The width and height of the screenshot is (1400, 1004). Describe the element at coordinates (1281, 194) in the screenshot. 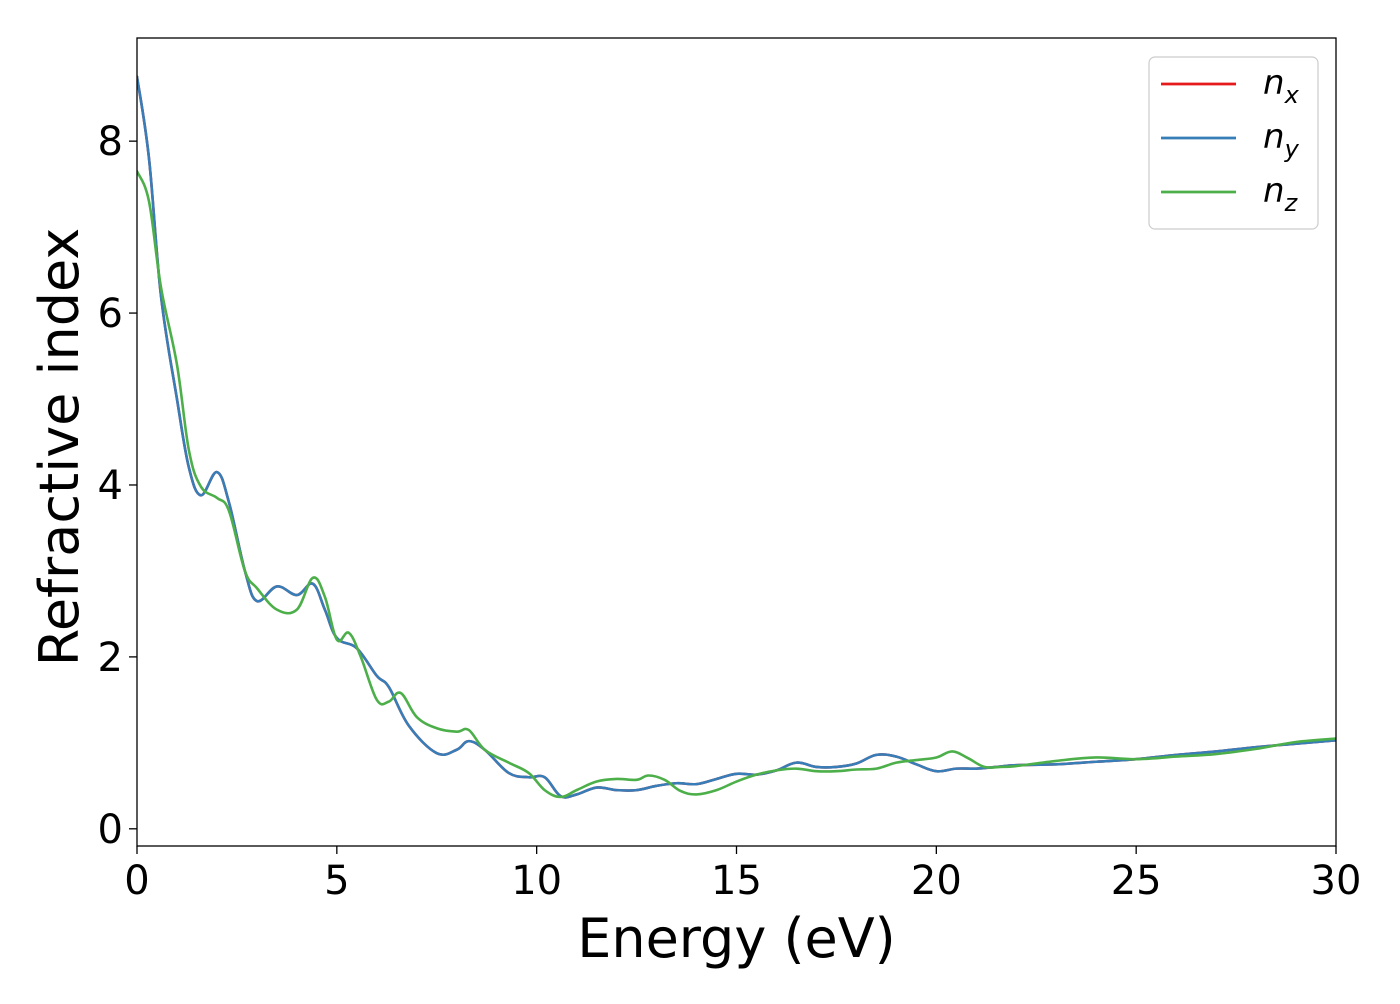

I see `legend-label: nz` at that location.